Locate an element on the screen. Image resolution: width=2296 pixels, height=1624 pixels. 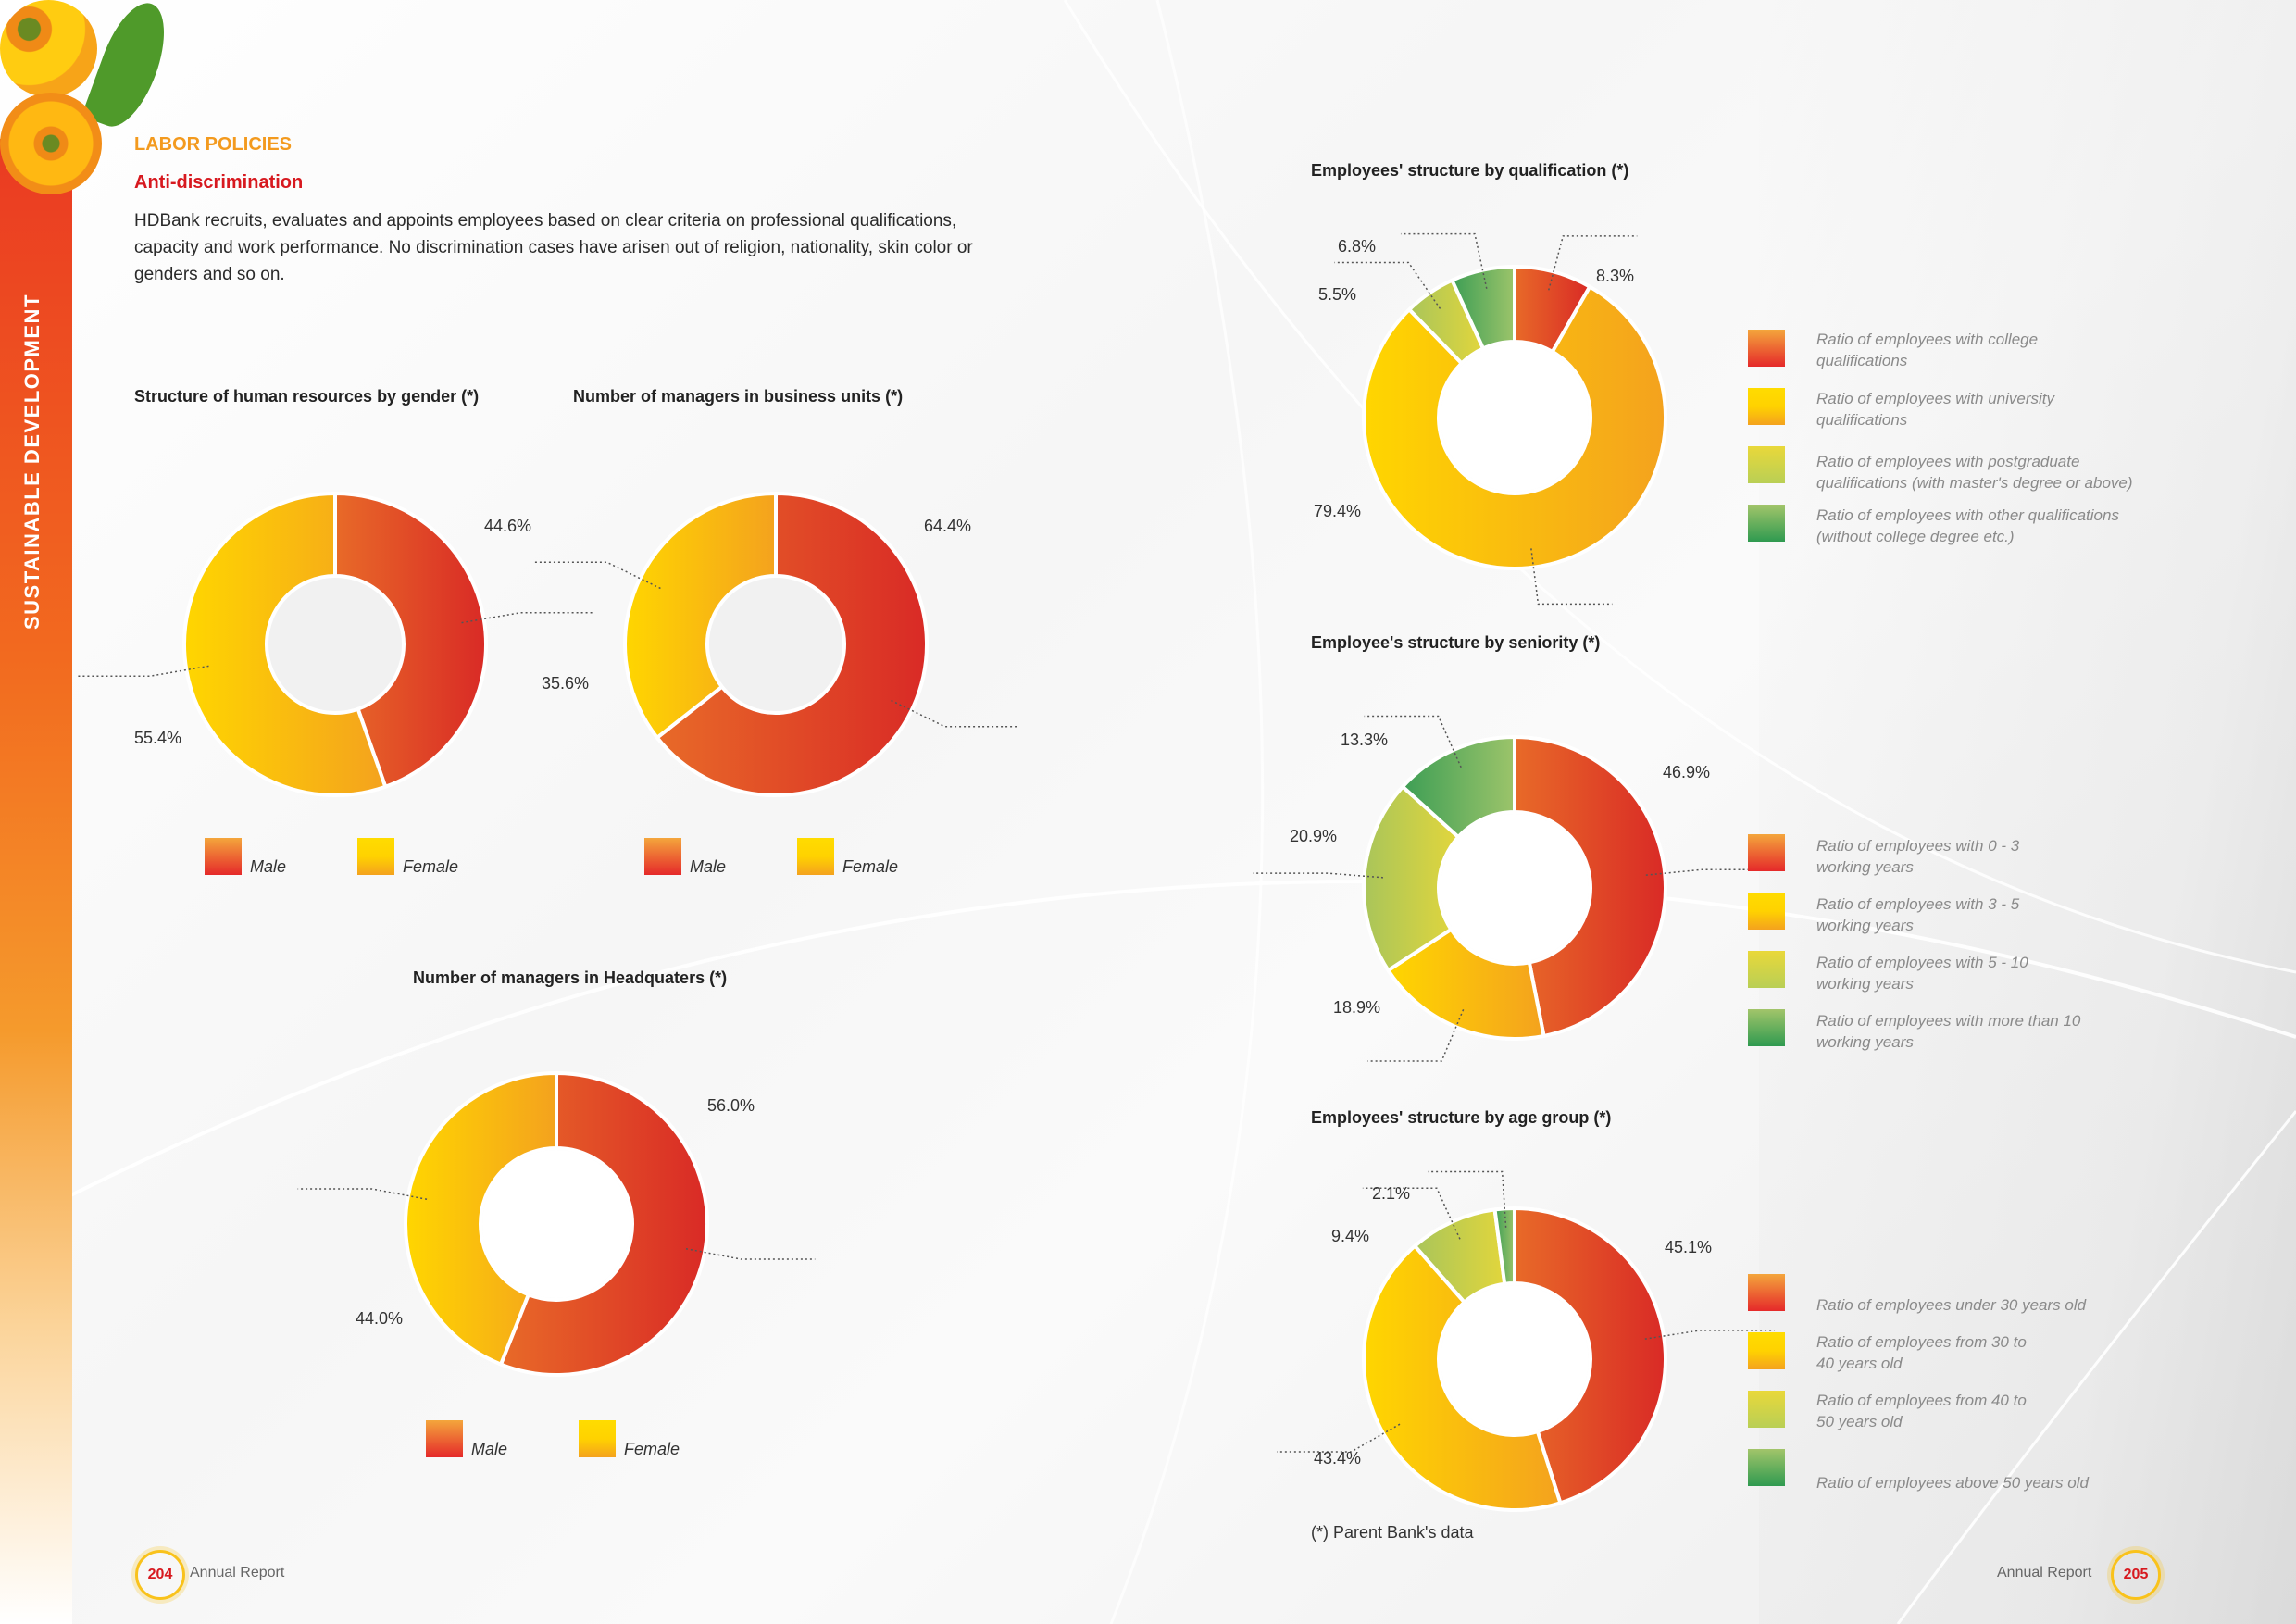
data-label-age-under30: 45.1% is located at coordinates (1689, 1247).